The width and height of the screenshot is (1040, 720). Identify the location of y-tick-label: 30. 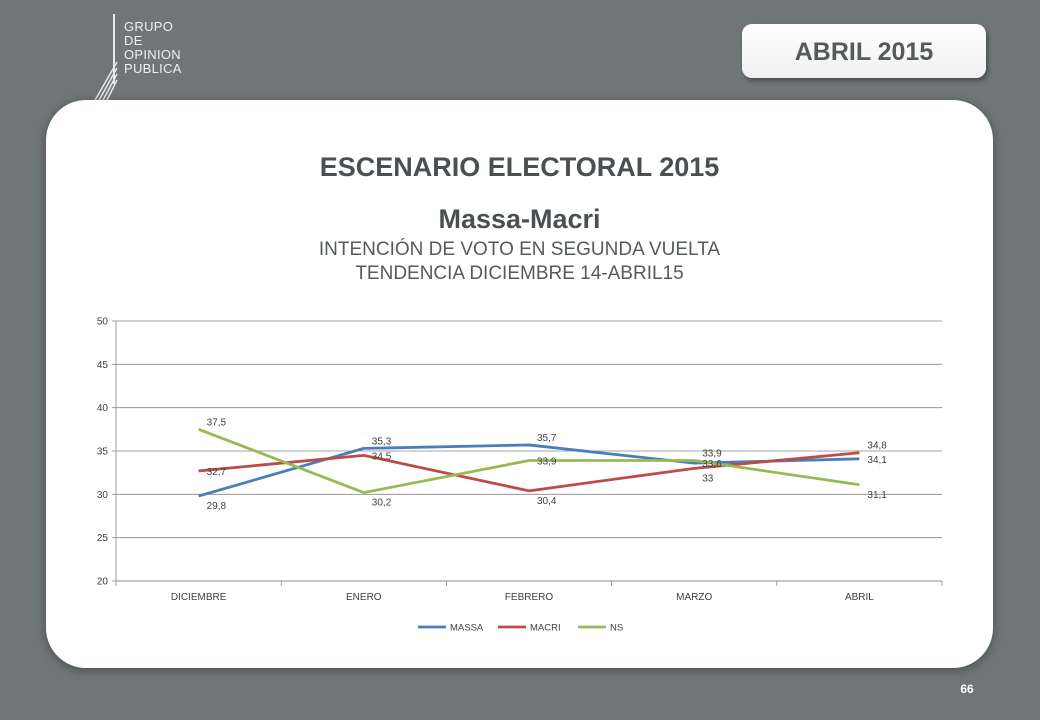
(103, 495).